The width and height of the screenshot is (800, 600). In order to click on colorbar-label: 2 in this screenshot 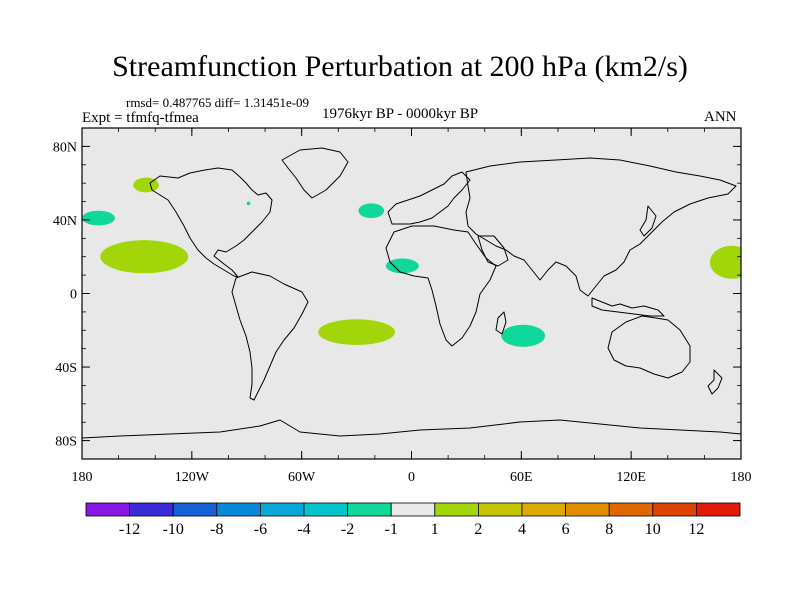, I will do `click(478, 529)`.